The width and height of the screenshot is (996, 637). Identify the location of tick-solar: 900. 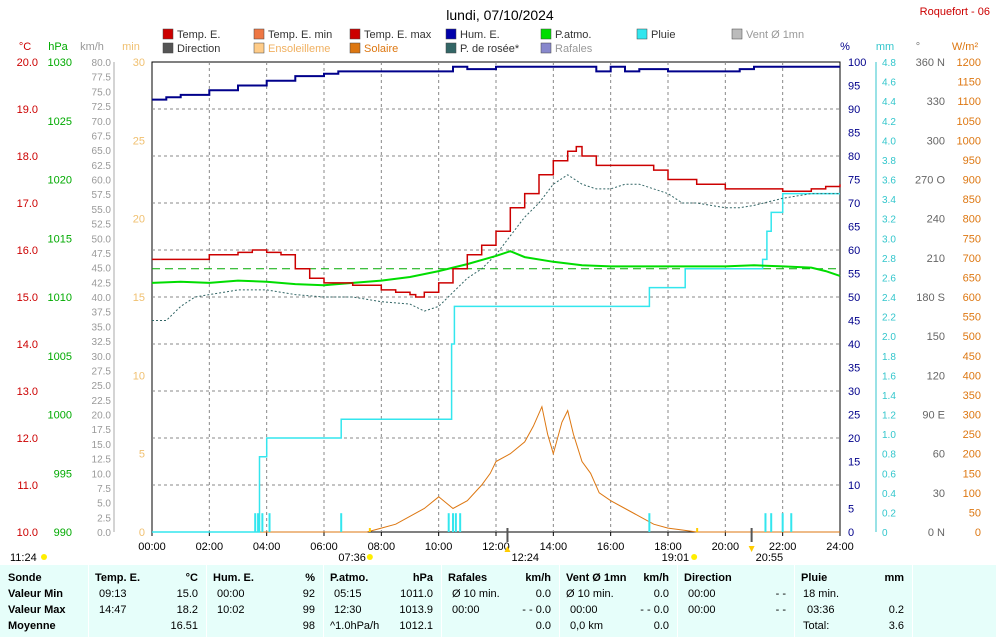
(972, 181).